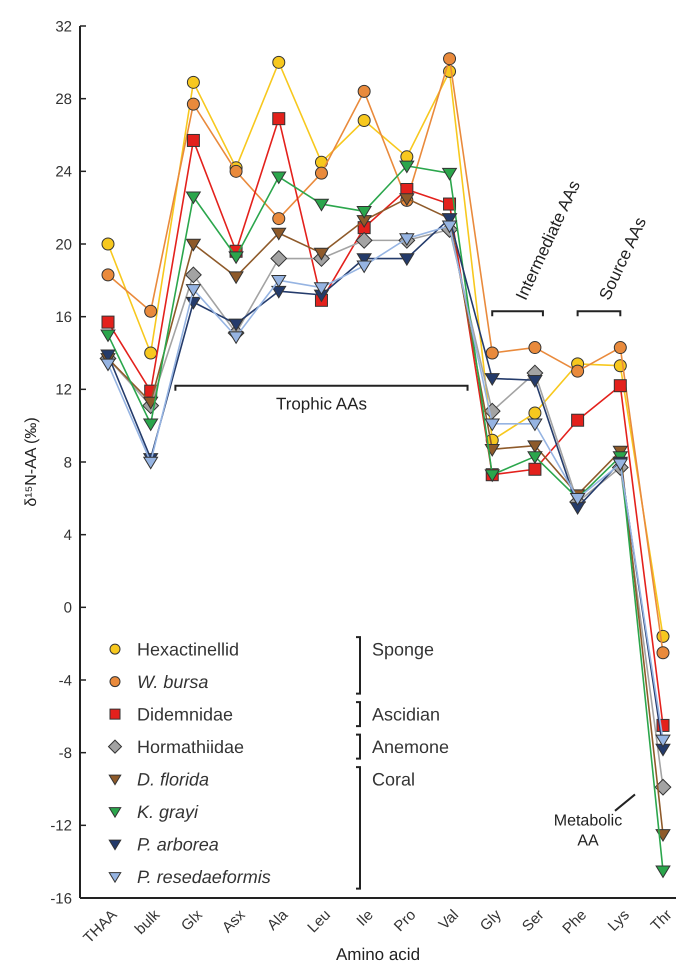  Describe the element at coordinates (172, 682) in the screenshot. I see `legend-label: W. bursa` at that location.